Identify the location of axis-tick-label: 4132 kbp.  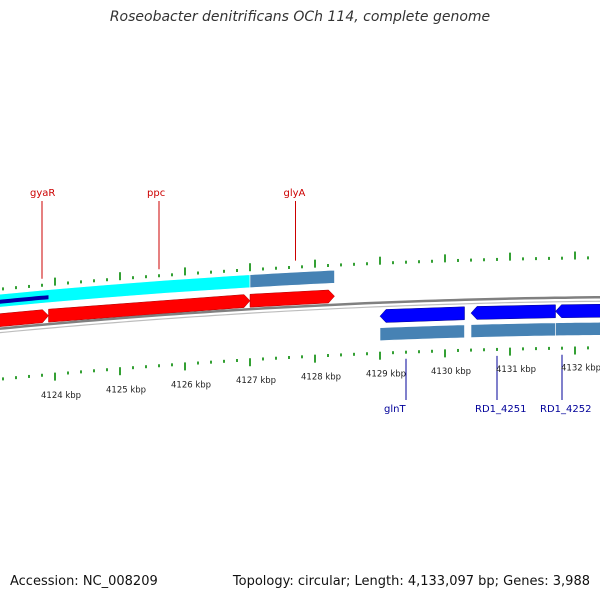
(580, 369).